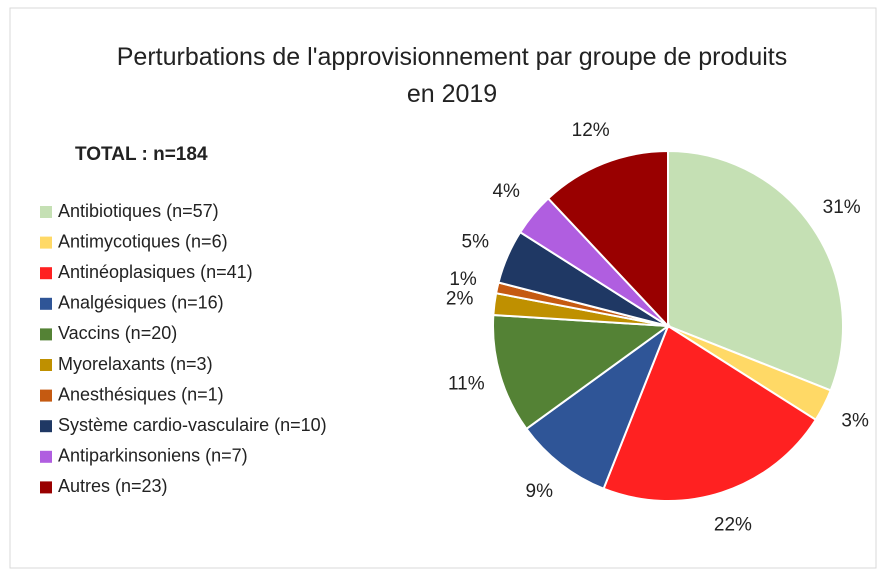 Image resolution: width=877 pixels, height=569 pixels. What do you see at coordinates (476, 242) in the screenshot?
I see `slice-label: 5%` at bounding box center [476, 242].